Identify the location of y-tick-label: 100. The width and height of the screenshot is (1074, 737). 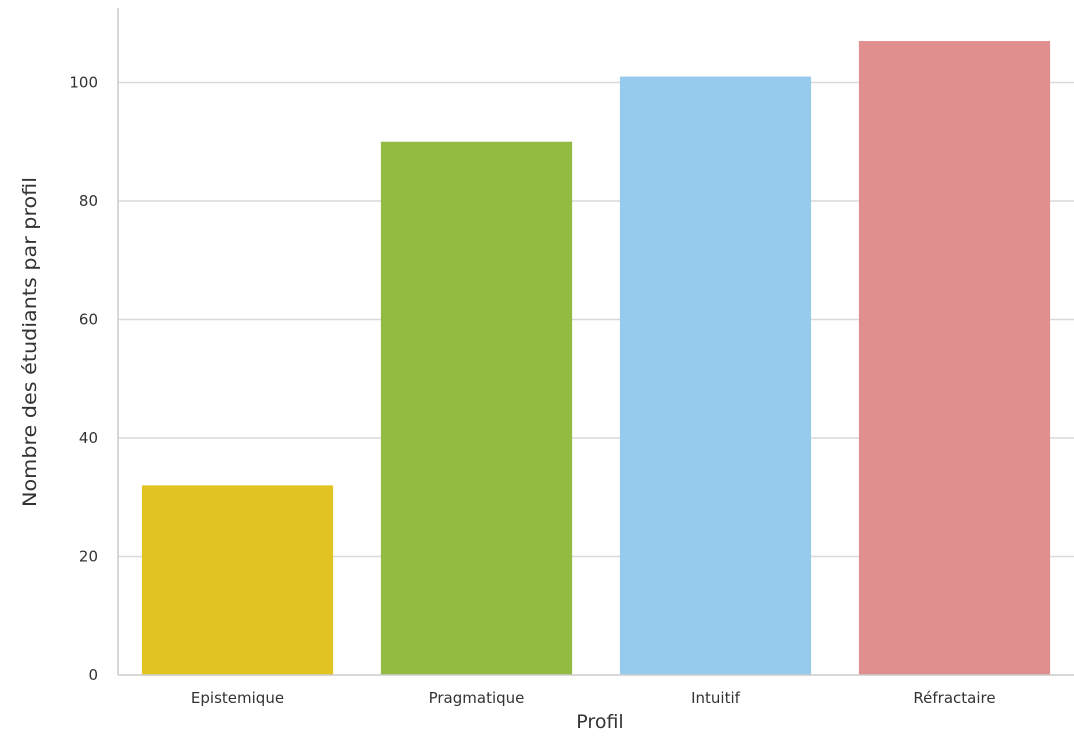
(83, 83).